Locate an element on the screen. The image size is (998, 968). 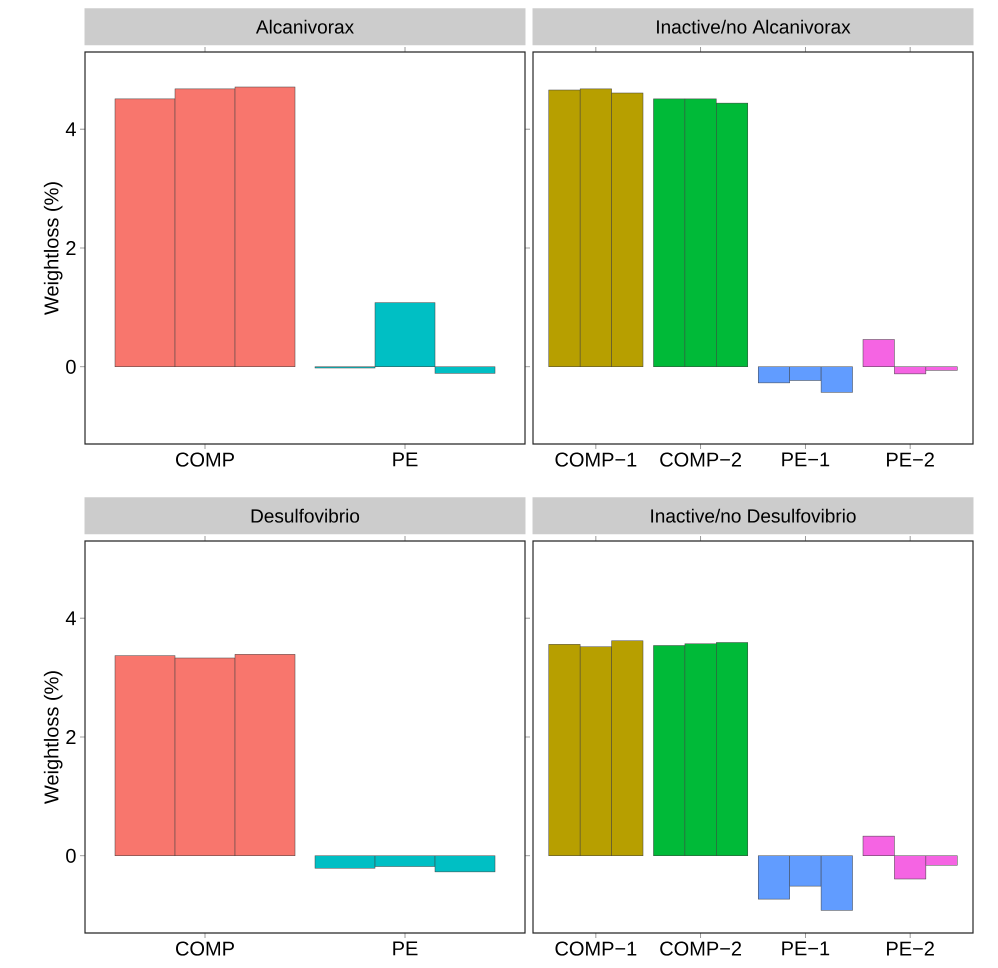
chart-title: Desulfovibrio is located at coordinates (306, 515).